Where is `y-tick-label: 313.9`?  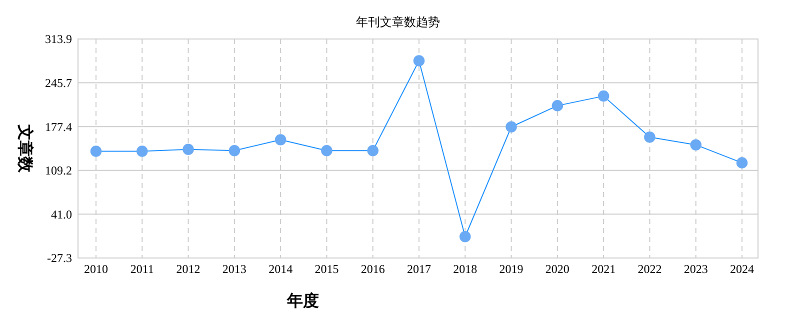 y-tick-label: 313.9 is located at coordinates (58, 39).